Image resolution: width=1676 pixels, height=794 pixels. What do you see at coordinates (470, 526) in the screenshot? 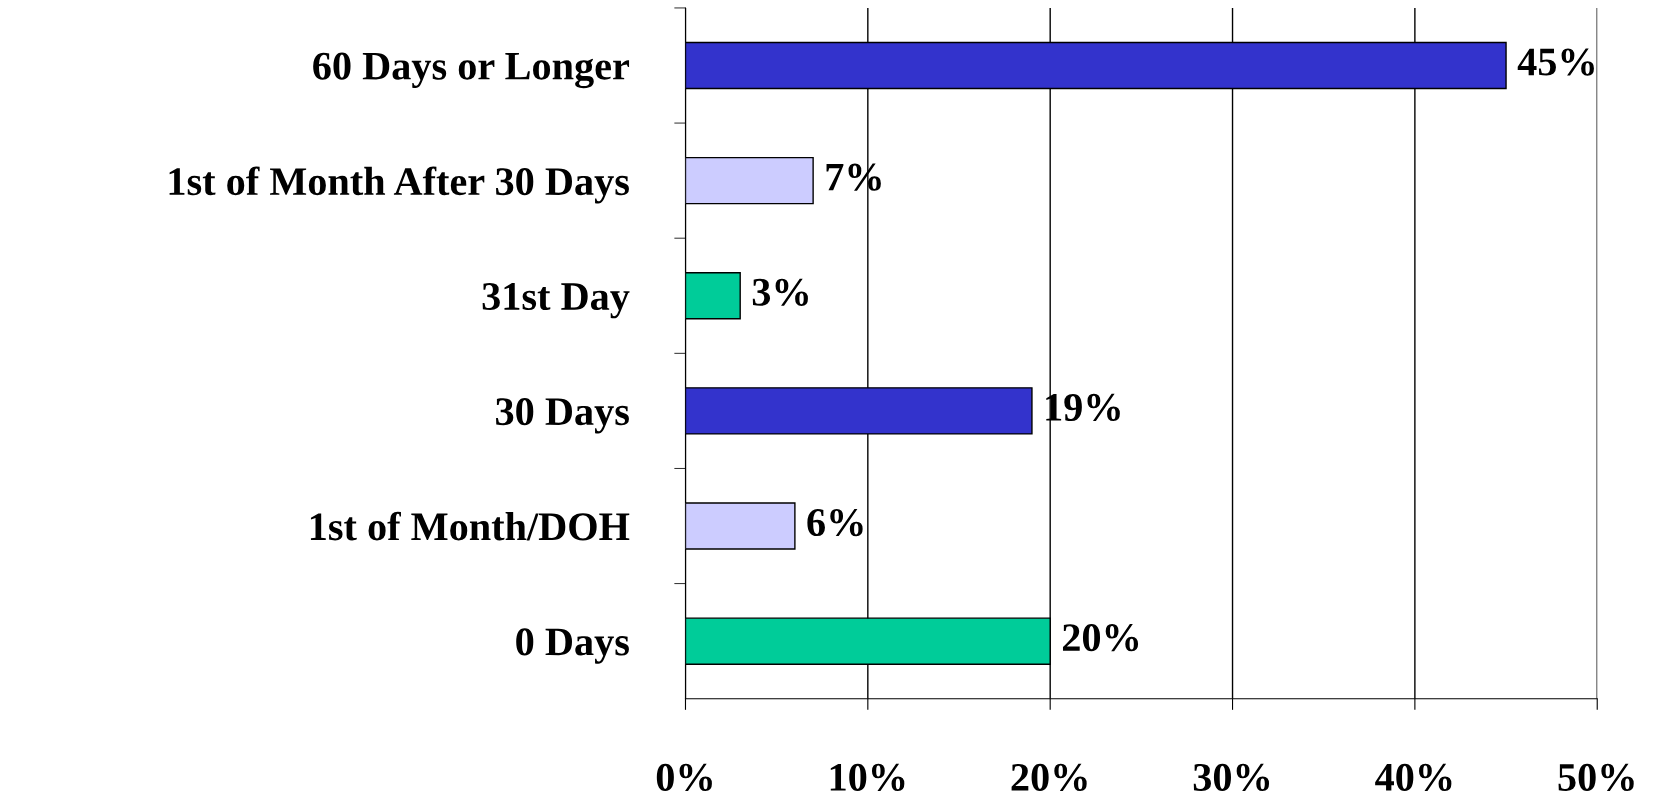
I see `y-tick-label: 1st of Month/DOH` at bounding box center [470, 526].